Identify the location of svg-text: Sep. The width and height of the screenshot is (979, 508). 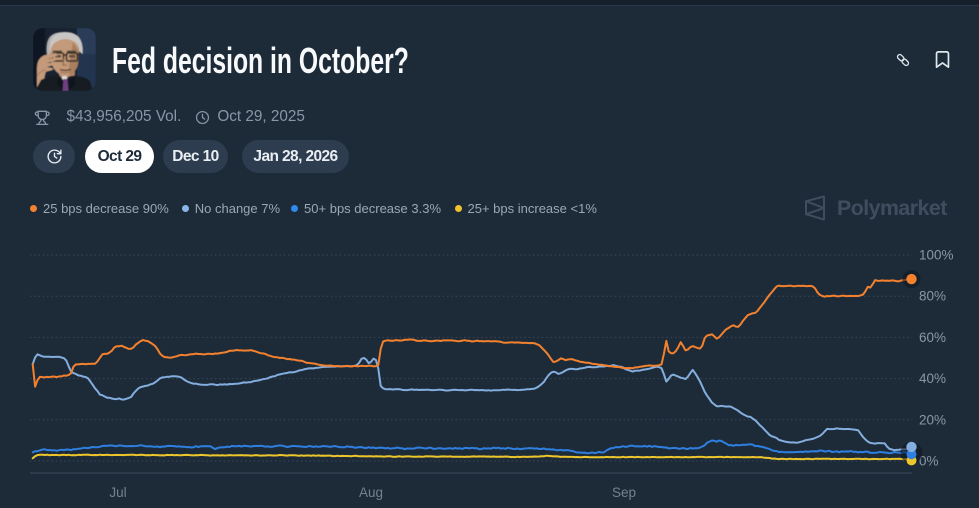
(624, 492).